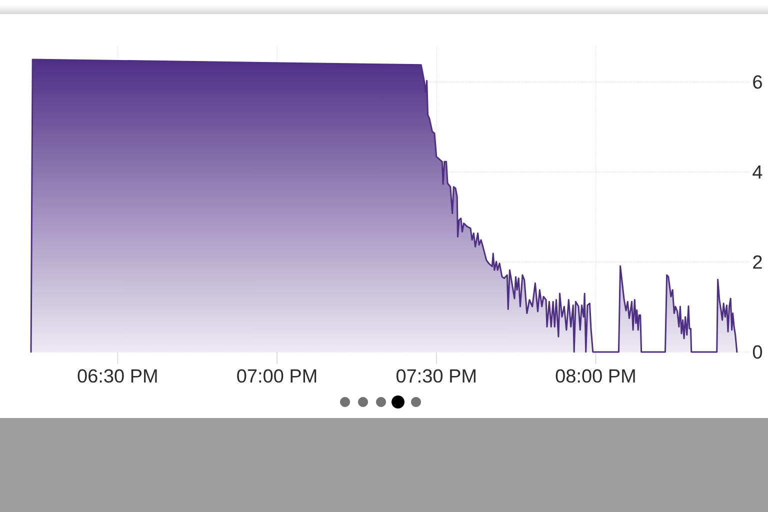 Image resolution: width=768 pixels, height=512 pixels. Describe the element at coordinates (757, 262) in the screenshot. I see `y-tick-label: 2` at that location.